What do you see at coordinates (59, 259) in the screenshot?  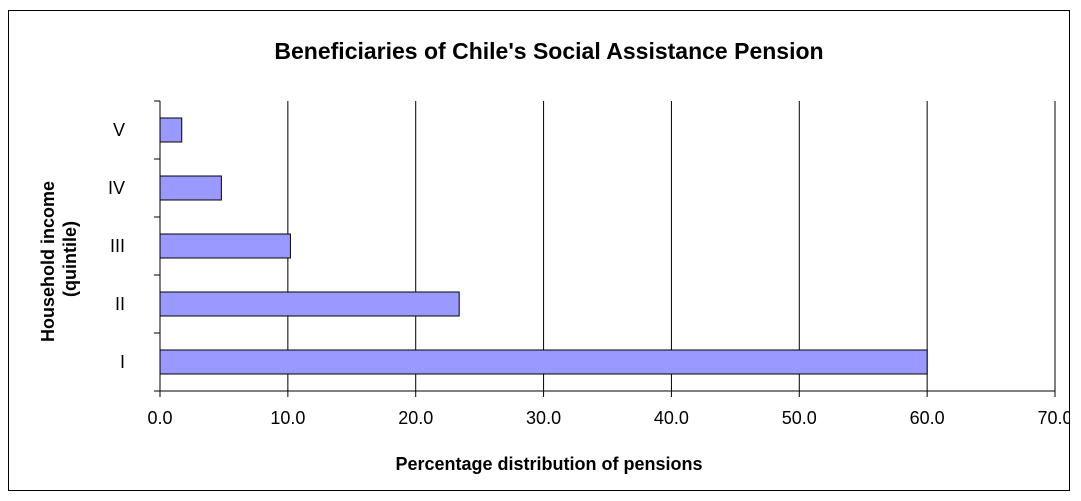 I see `y-axis-title: Household income (quintile)` at bounding box center [59, 259].